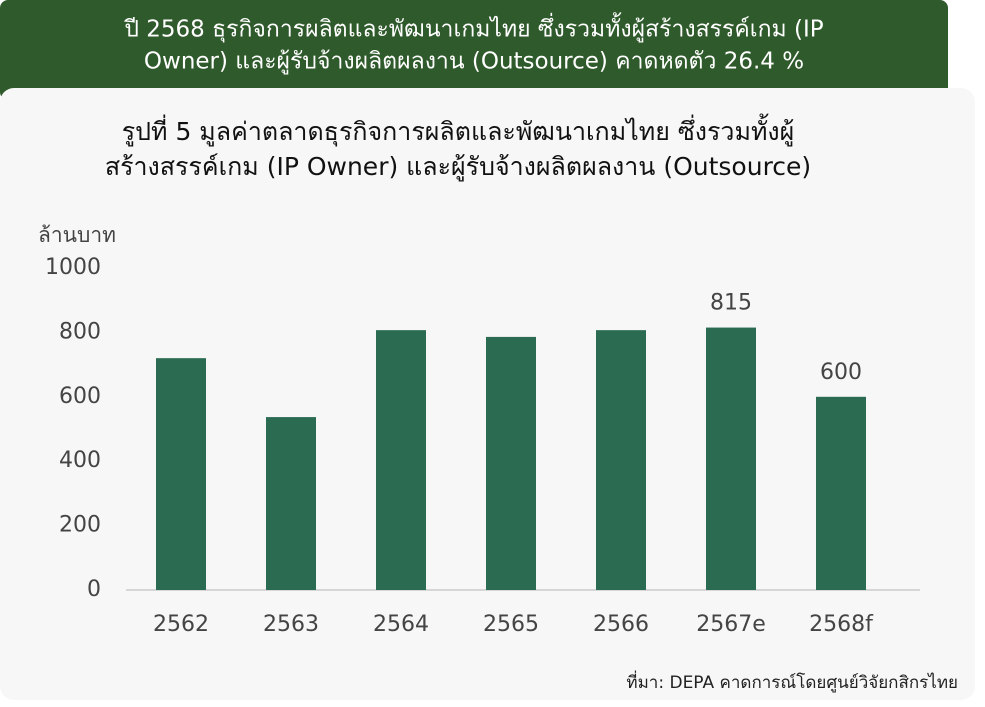  I want to click on x-tick-label: 2566, so click(621, 624).